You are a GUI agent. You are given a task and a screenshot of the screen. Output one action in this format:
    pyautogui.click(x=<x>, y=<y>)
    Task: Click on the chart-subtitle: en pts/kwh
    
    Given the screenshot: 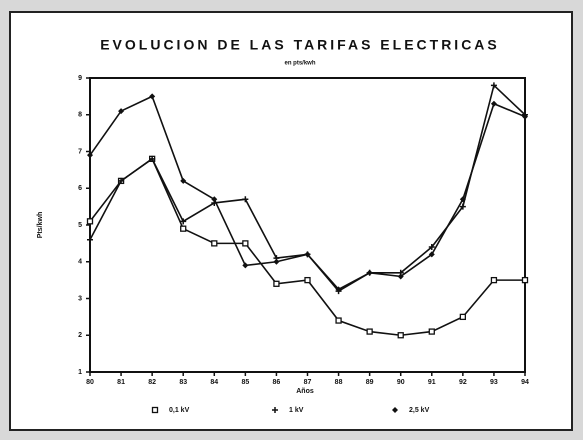 What is the action you would take?
    pyautogui.click(x=299, y=64)
    